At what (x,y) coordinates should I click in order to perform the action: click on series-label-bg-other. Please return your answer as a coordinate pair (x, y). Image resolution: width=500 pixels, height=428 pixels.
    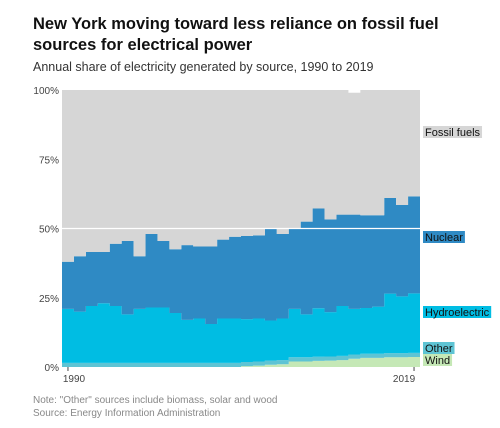
    Looking at the image, I should click on (439, 348).